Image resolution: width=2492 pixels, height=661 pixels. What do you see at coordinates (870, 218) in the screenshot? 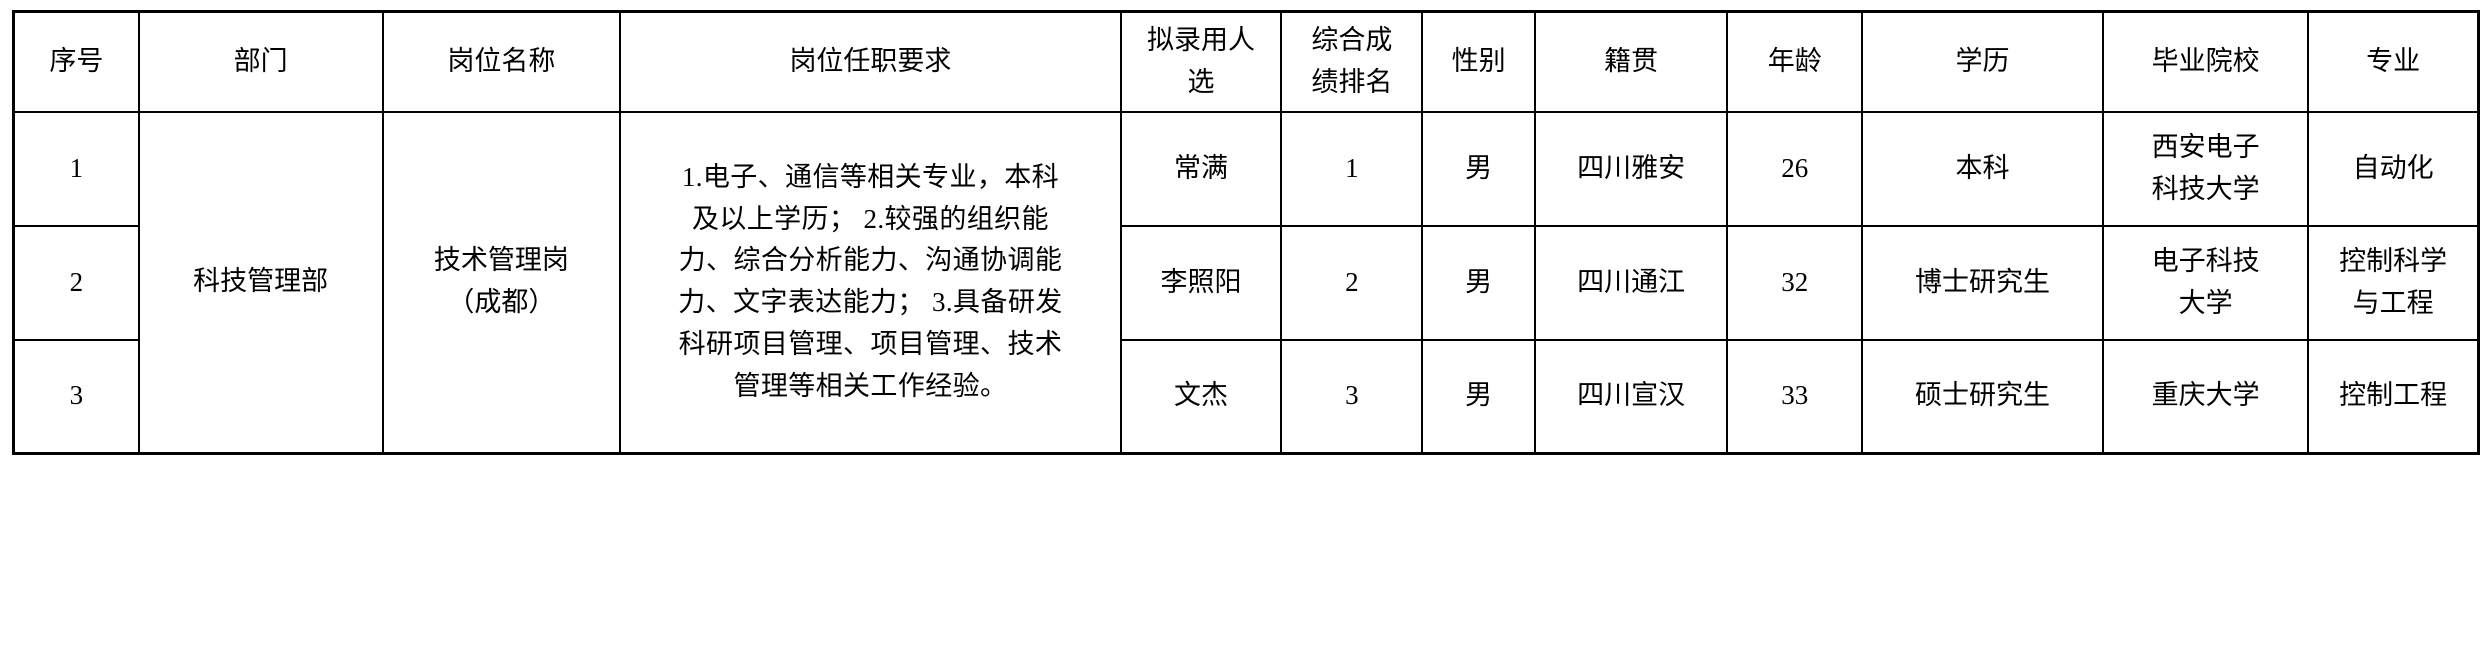
I see `requirement-line: 及以上学历； 2.较强的组织能` at bounding box center [870, 218].